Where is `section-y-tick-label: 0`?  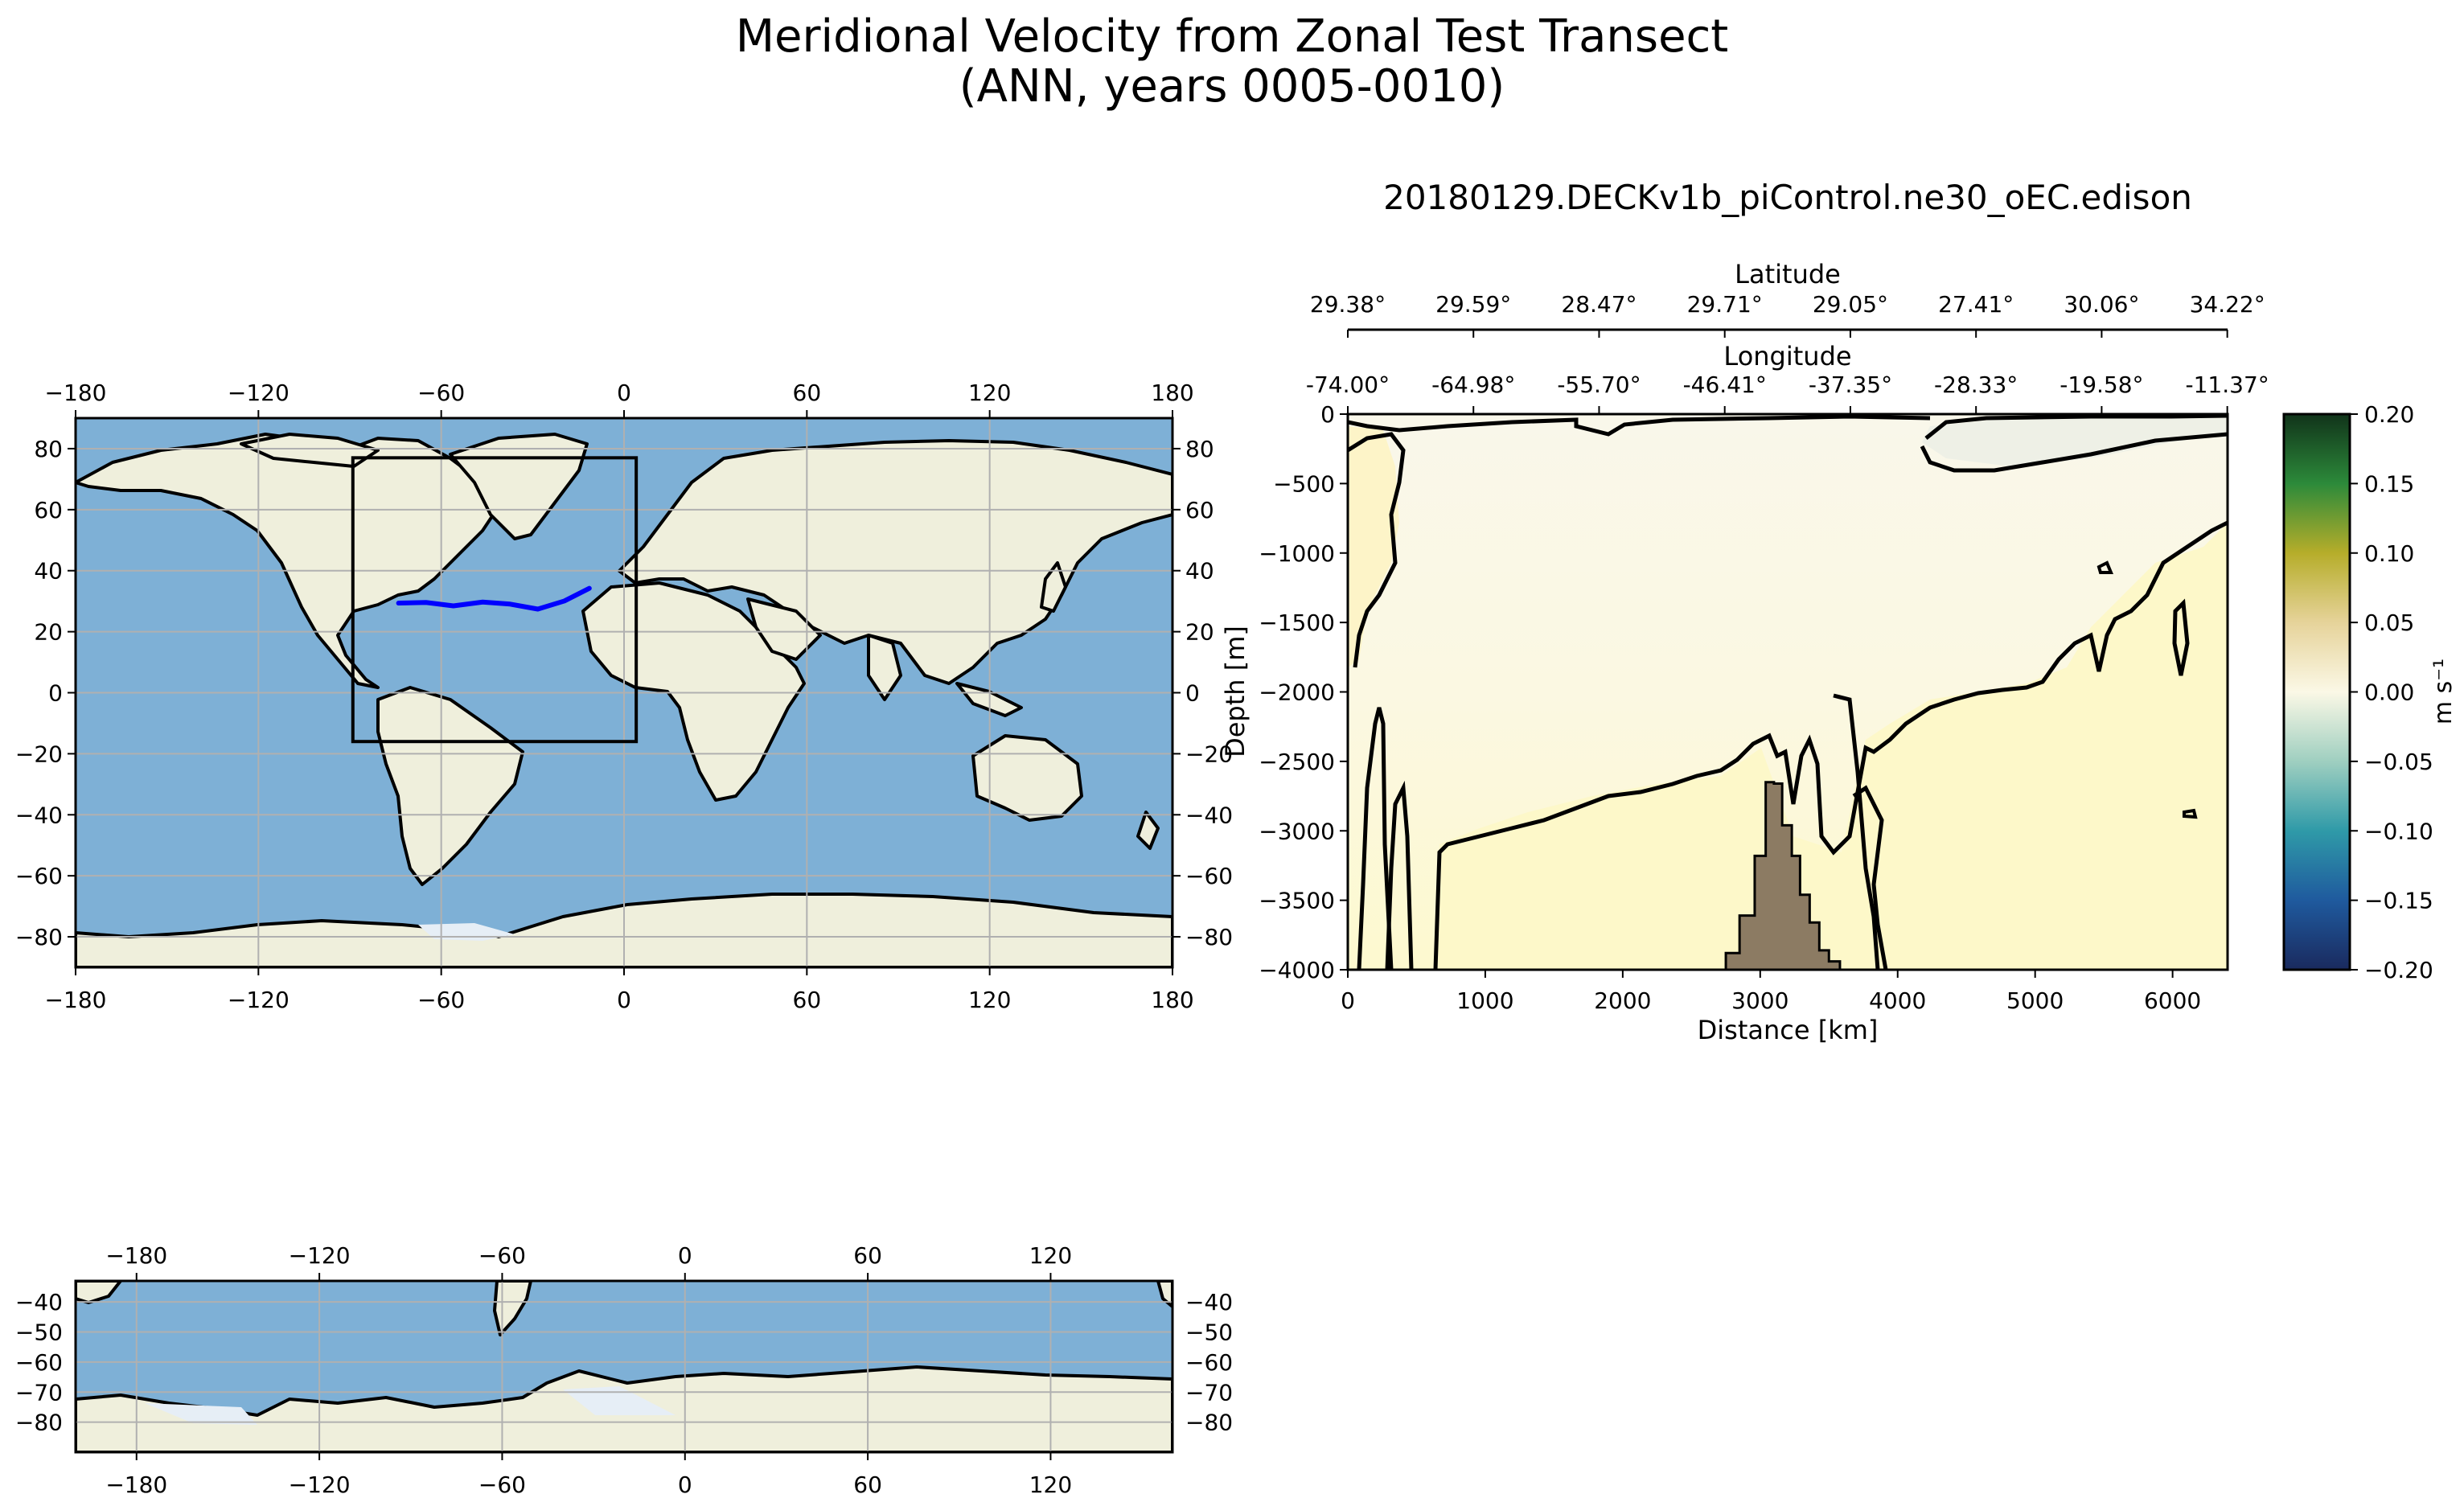 section-y-tick-label: 0 is located at coordinates (1327, 414).